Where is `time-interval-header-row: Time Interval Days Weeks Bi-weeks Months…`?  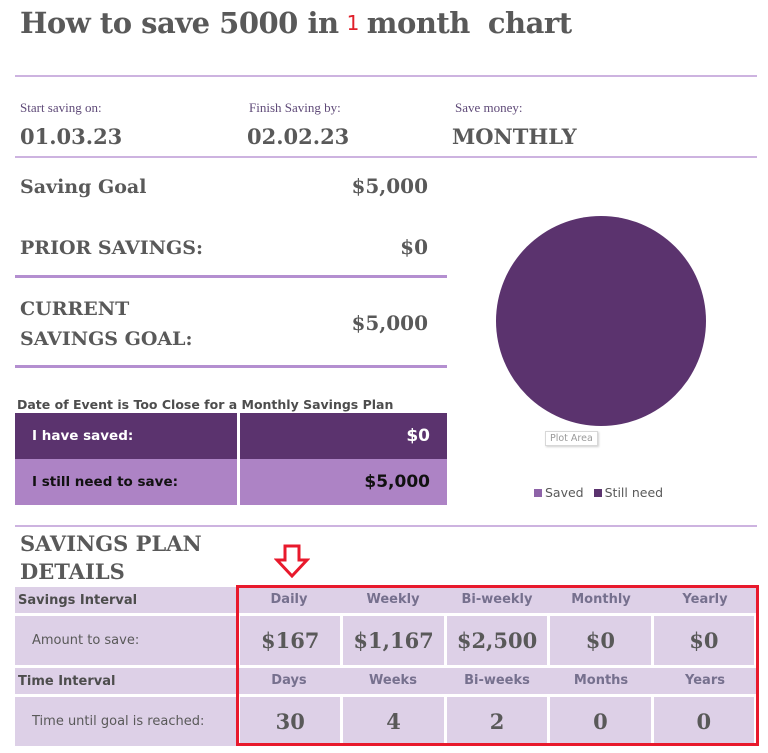 time-interval-header-row: Time Interval Days Weeks Bi-weeks Months… is located at coordinates (386, 681).